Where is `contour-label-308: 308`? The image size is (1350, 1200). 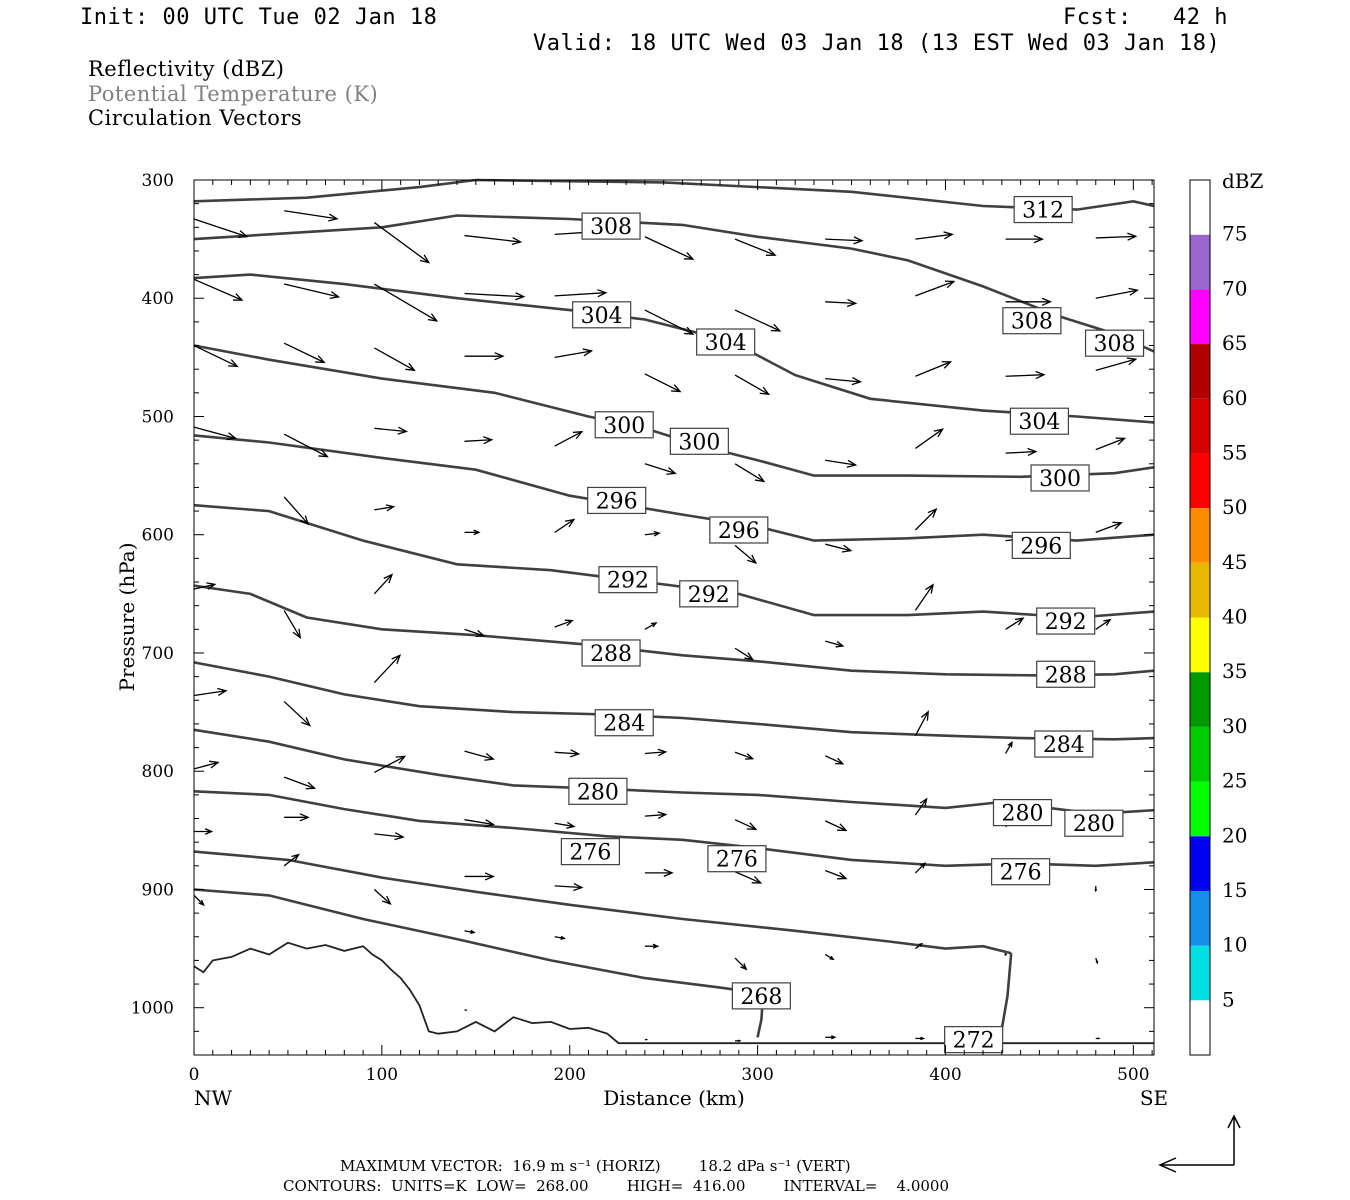 contour-label-308: 308 is located at coordinates (1114, 343).